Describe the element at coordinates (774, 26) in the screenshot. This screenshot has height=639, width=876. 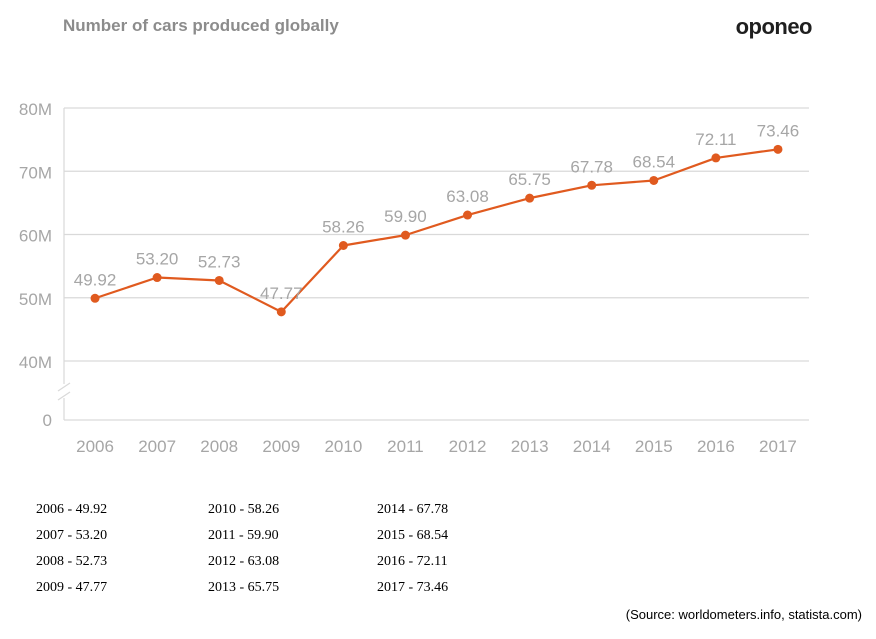
I see `brand-logo: oponeo` at that location.